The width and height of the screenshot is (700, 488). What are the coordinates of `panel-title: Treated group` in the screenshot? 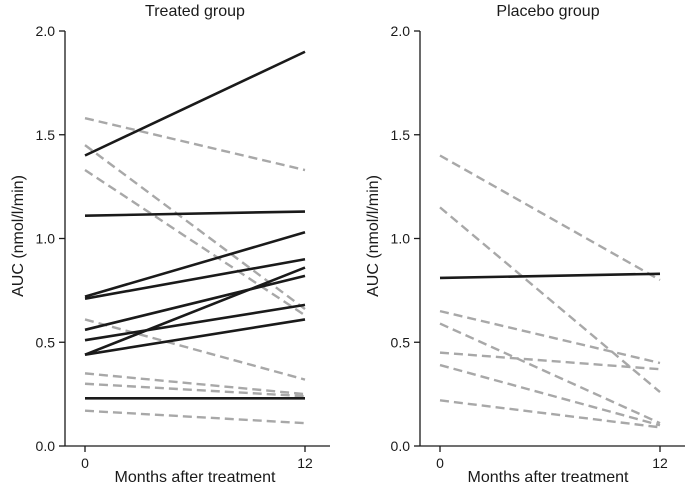 It's located at (195, 11).